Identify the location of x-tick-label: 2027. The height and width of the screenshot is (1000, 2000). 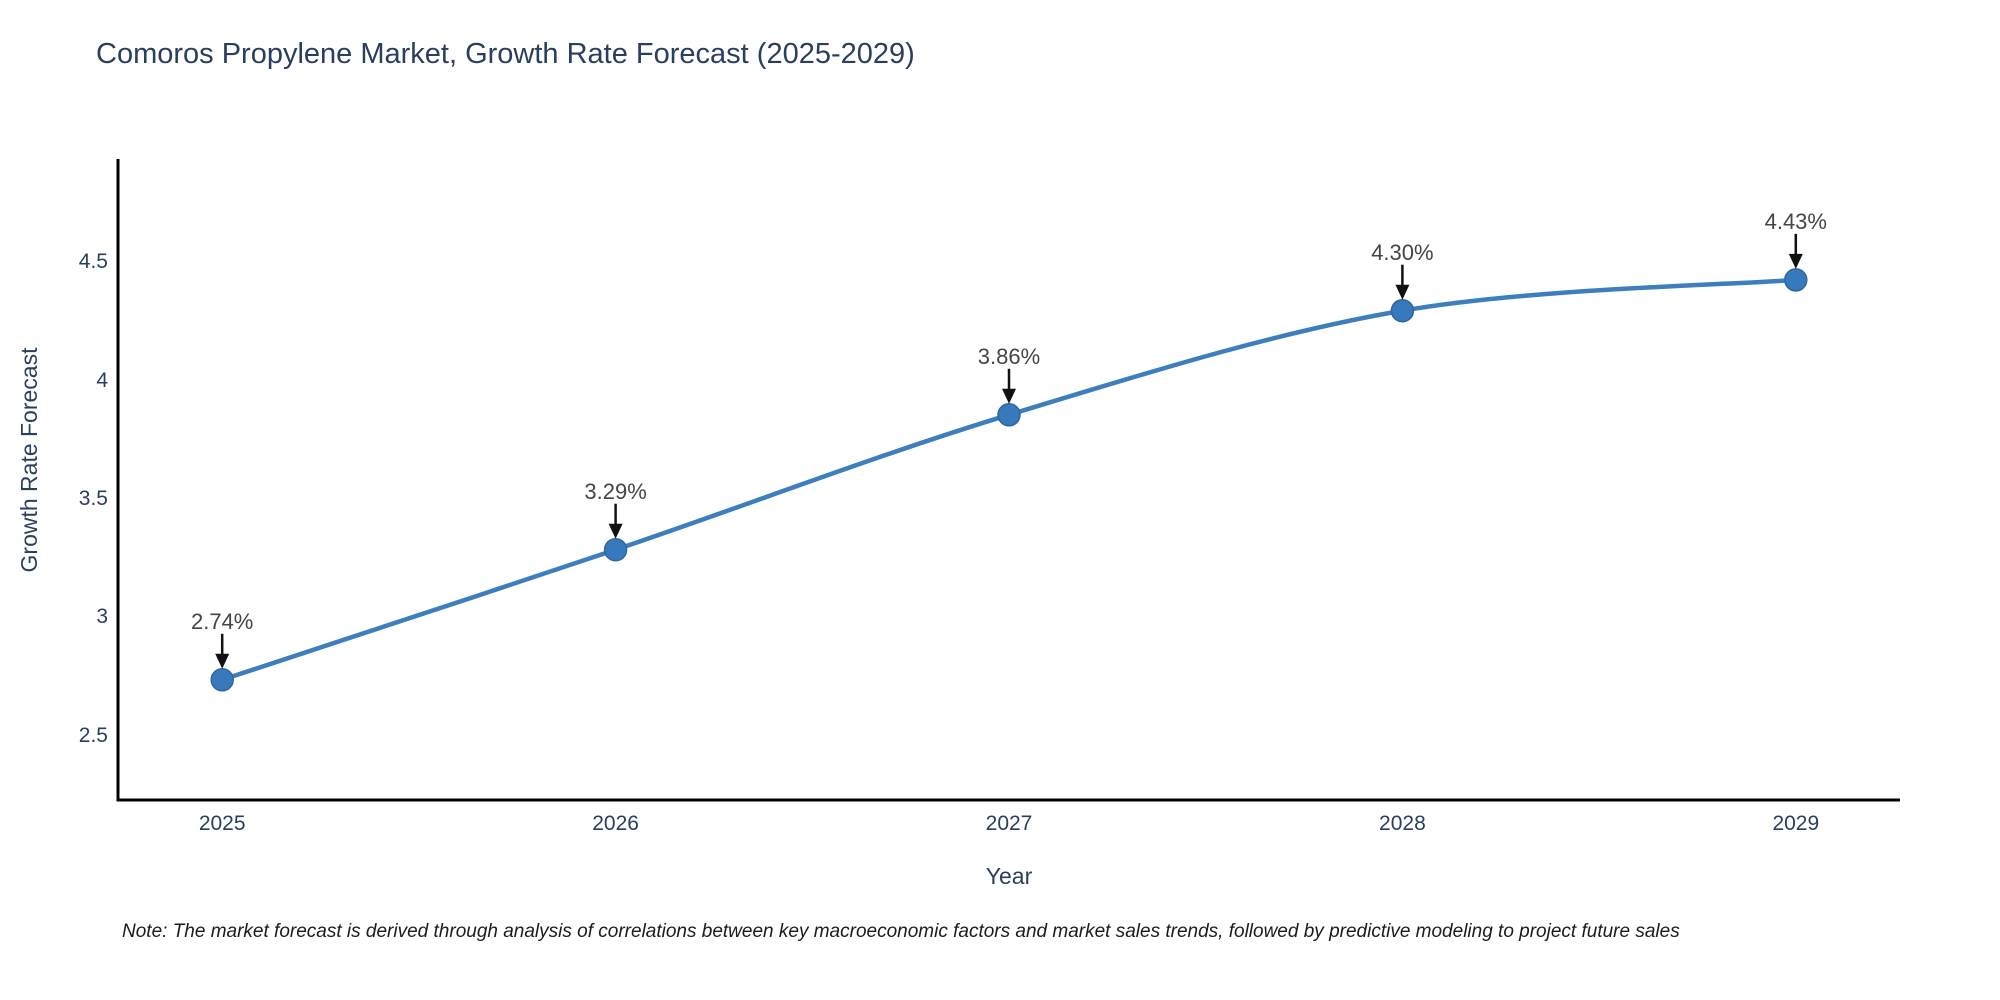
(1009, 823).